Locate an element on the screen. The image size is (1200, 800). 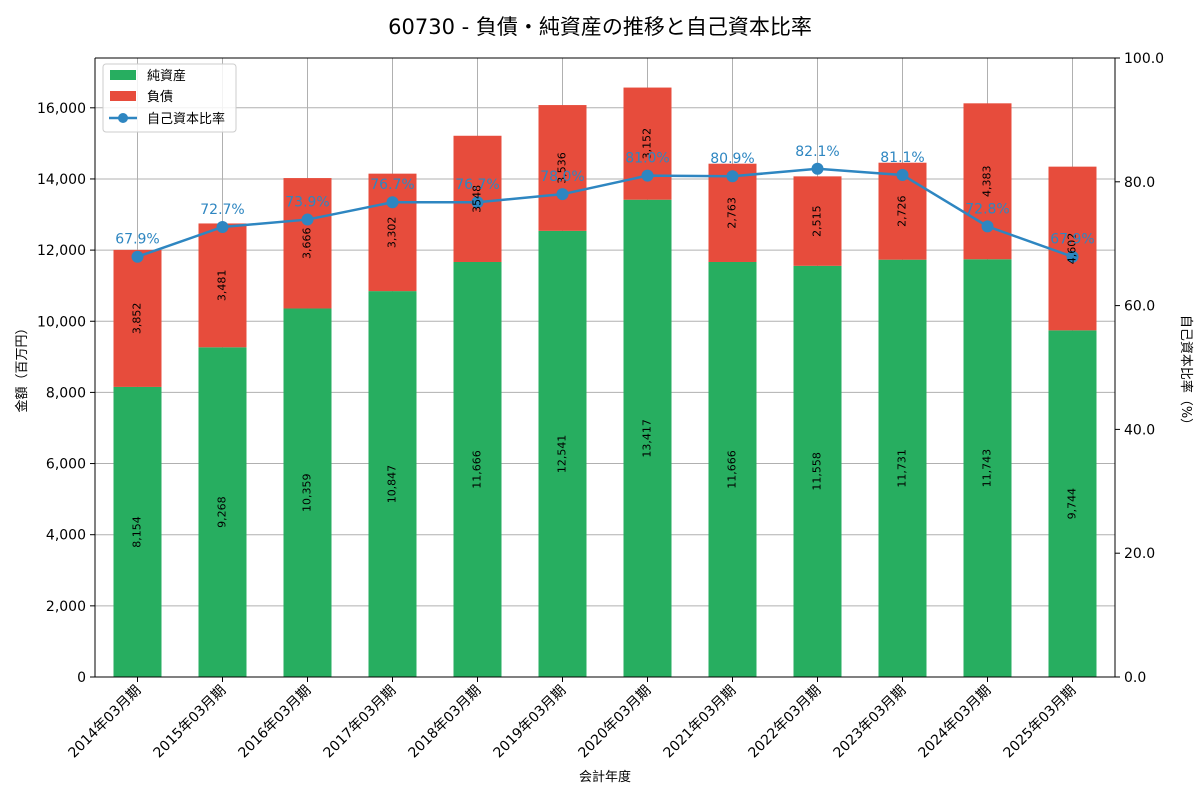
y-tick-label: 0 is located at coordinates (81, 678).